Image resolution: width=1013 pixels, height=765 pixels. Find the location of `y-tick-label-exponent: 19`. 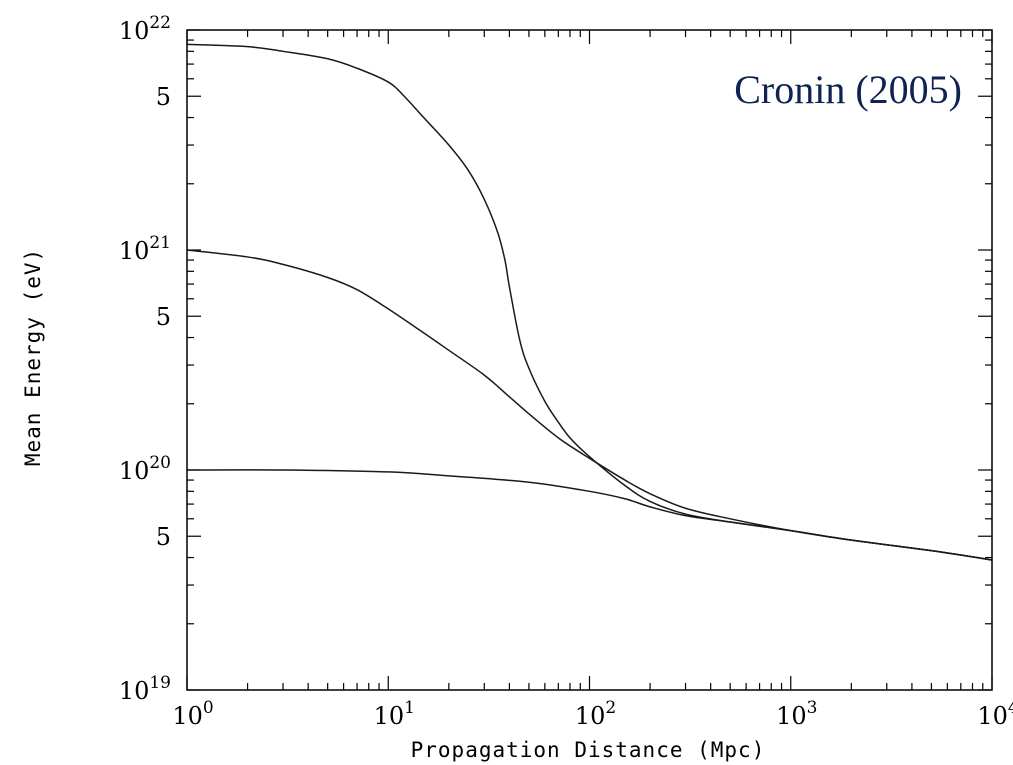

y-tick-label-exponent: 19 is located at coordinates (160, 683).